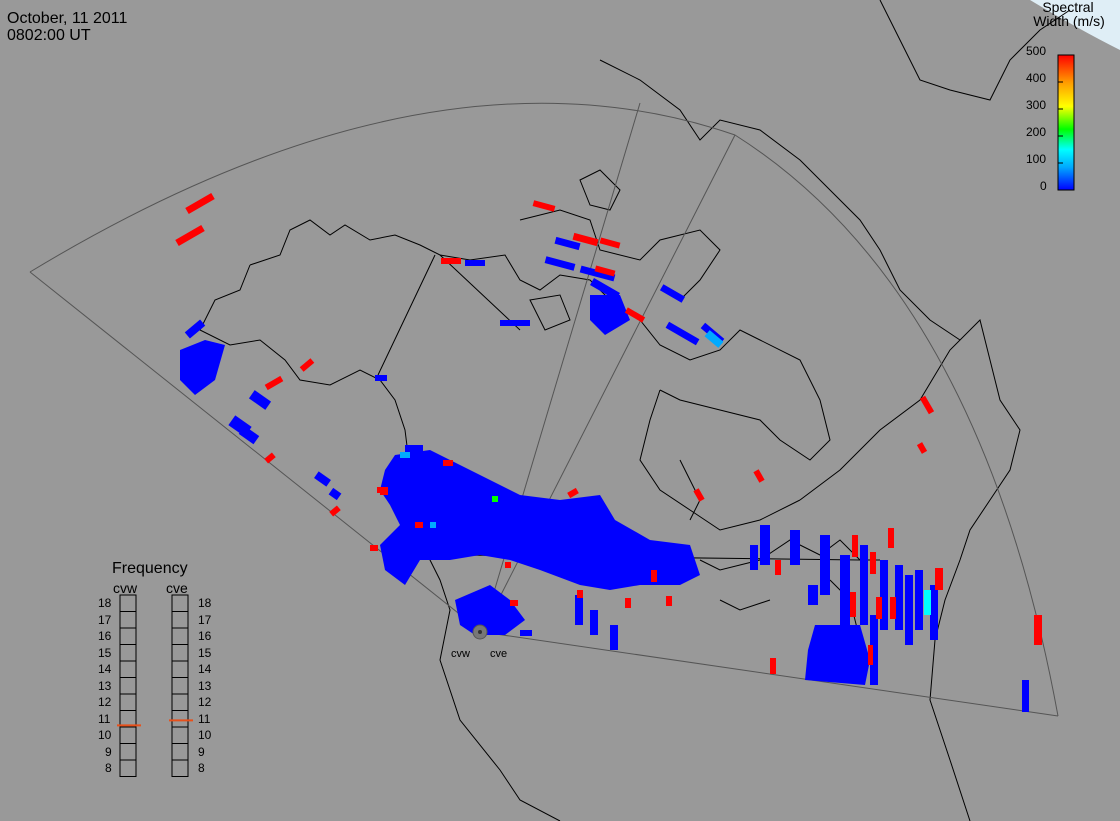 This screenshot has height=821, width=1120. Describe the element at coordinates (460, 654) in the screenshot. I see `radar-site-label: cvw` at that location.